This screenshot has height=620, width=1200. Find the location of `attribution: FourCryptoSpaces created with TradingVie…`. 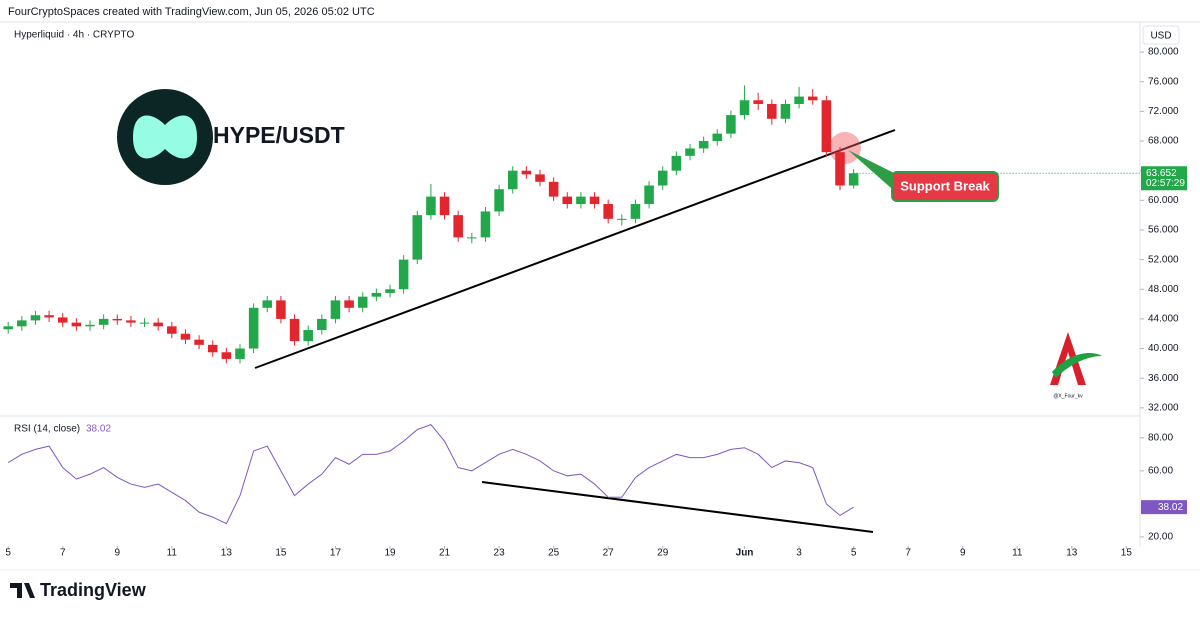

attribution: FourCryptoSpaces created with TradingVie… is located at coordinates (191, 12).